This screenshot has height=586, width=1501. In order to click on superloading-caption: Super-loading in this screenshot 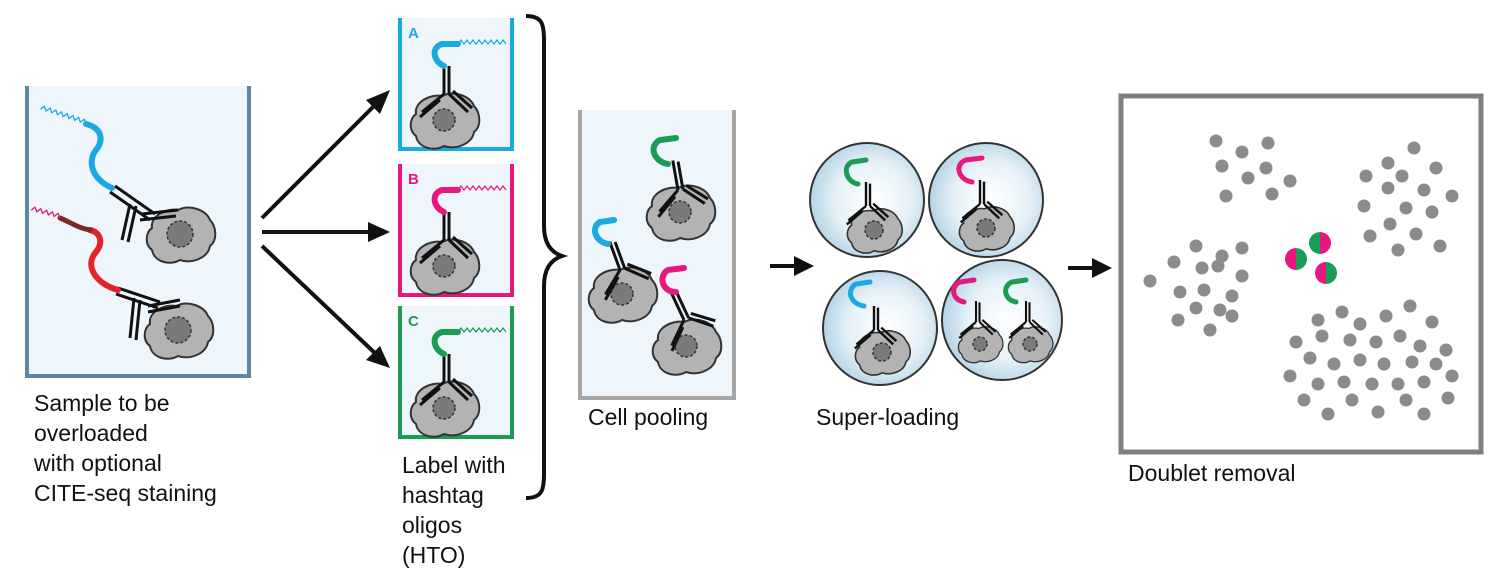, I will do `click(887, 417)`.